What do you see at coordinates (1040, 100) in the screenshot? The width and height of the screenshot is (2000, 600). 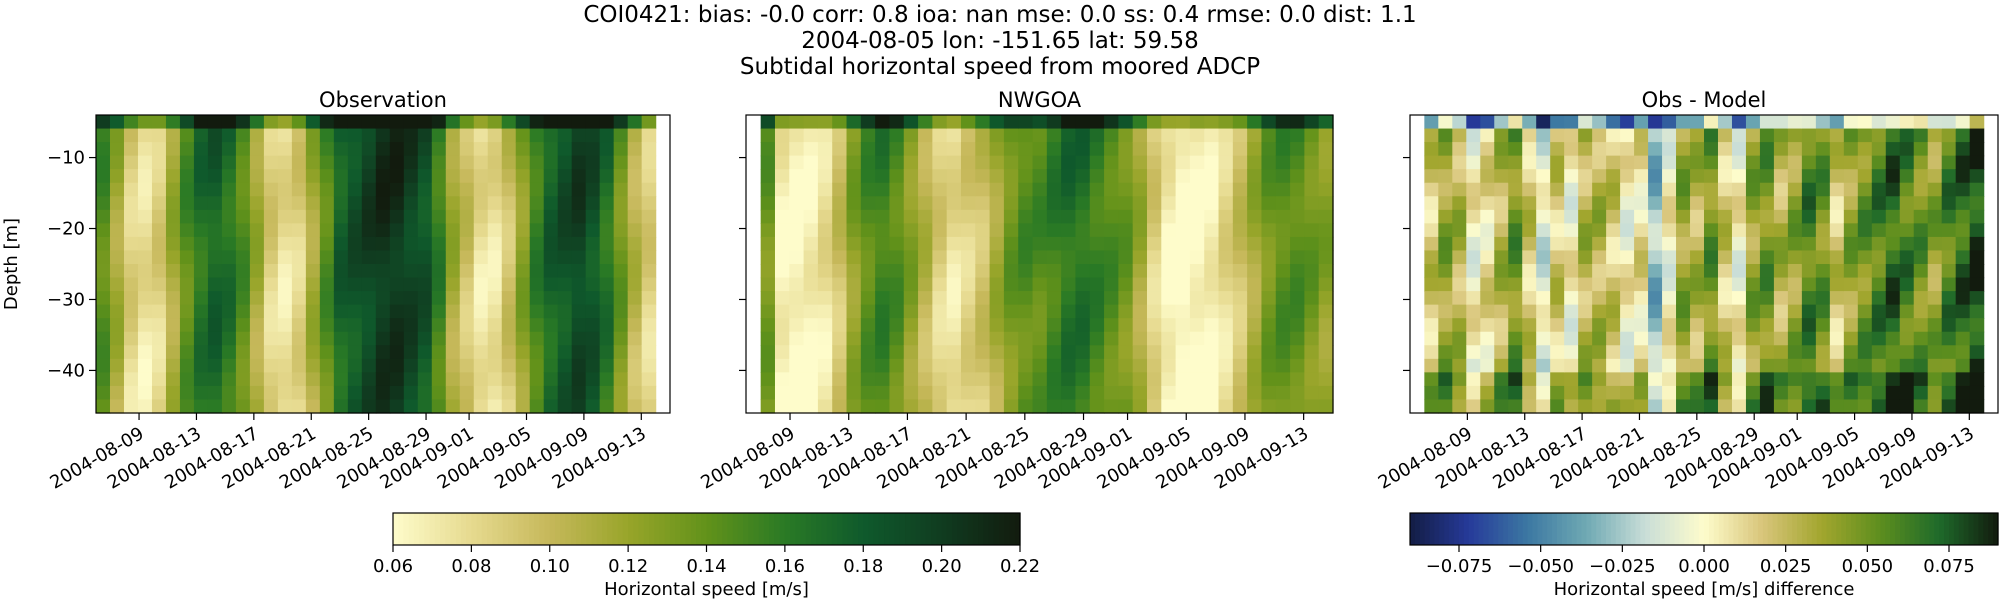 I see `panel-title: NWGOA` at bounding box center [1040, 100].